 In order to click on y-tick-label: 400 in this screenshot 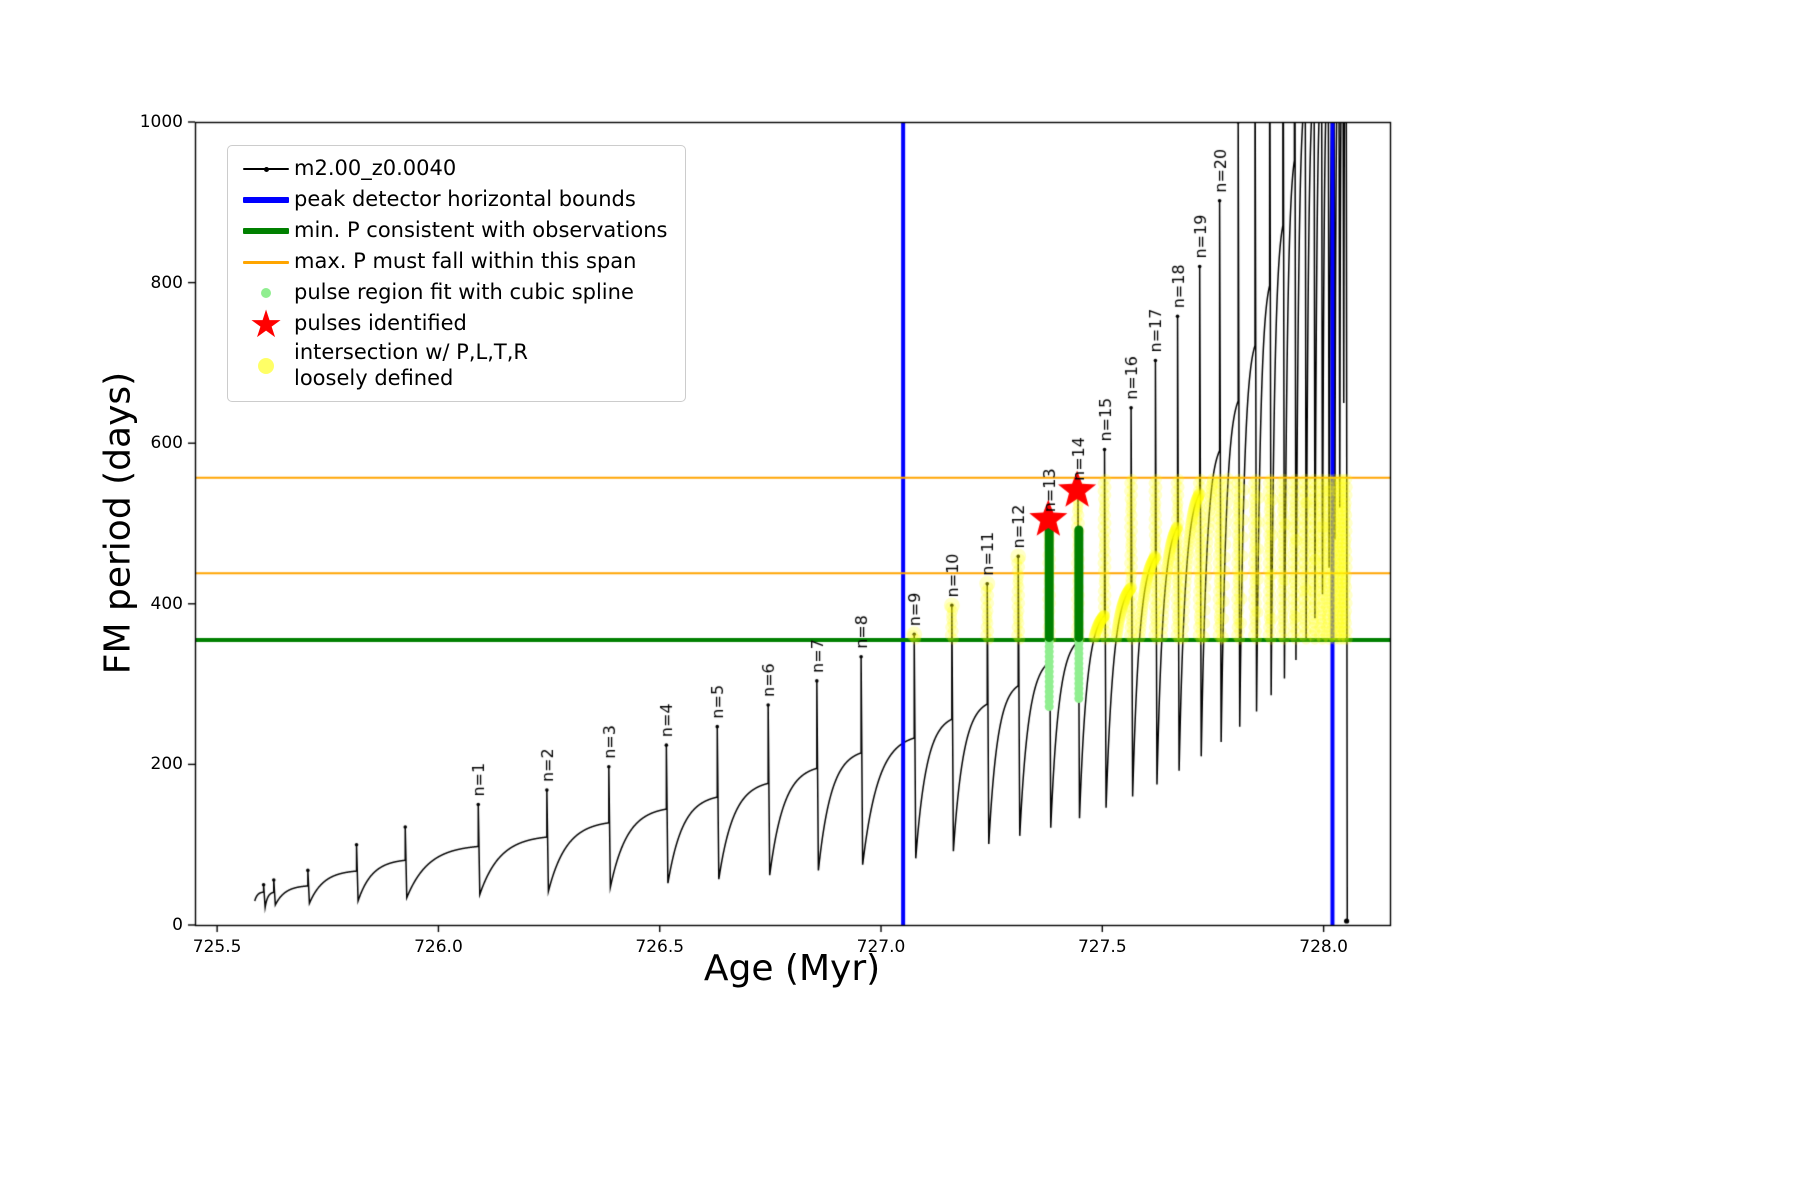, I will do `click(166, 603)`.